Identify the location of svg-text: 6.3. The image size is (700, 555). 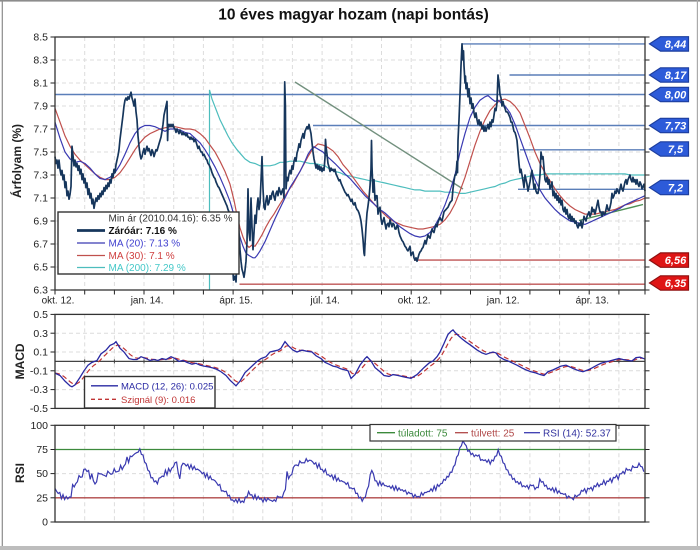
(40, 291).